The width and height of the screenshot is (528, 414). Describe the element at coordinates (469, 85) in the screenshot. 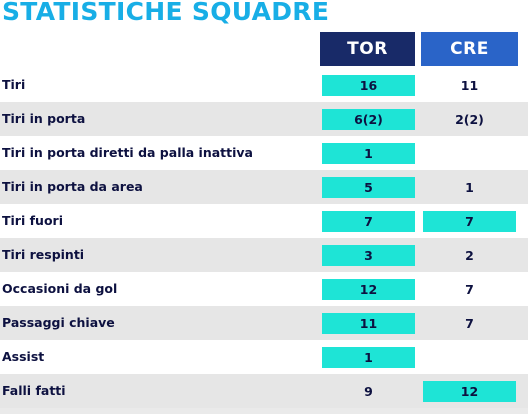

I see `stat-value-cre: 11` at that location.